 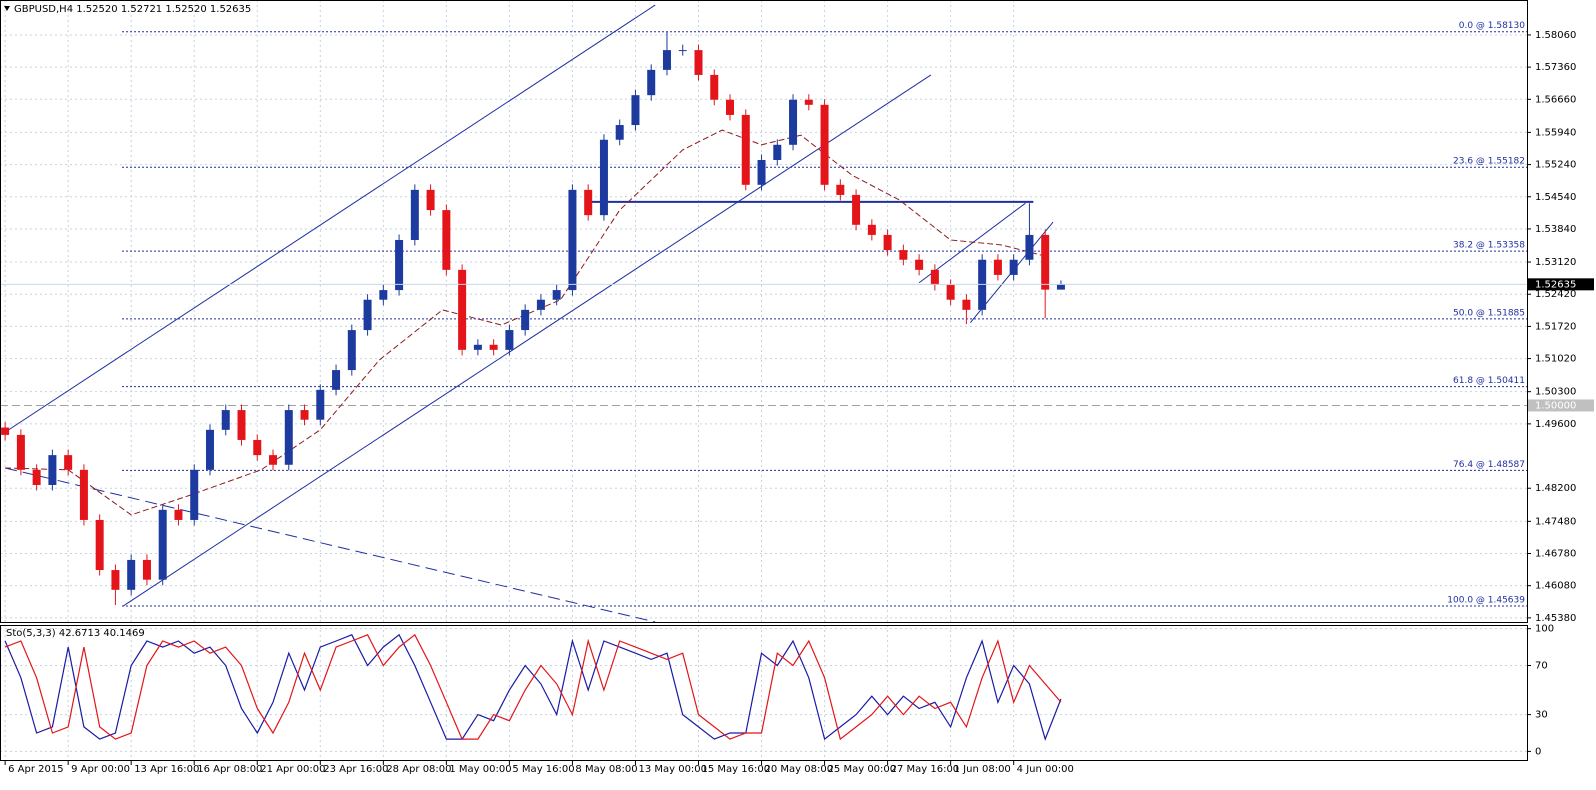 What do you see at coordinates (1555, 359) in the screenshot?
I see `y-tick-label: 1.51020` at bounding box center [1555, 359].